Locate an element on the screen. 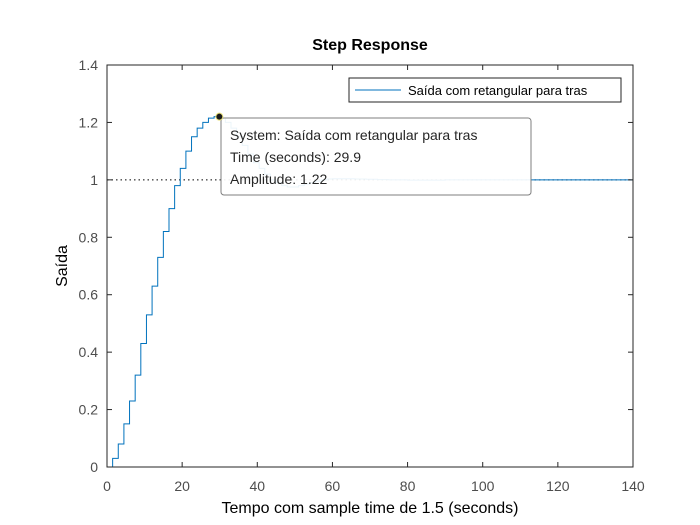  datatip-box is located at coordinates (376, 156).